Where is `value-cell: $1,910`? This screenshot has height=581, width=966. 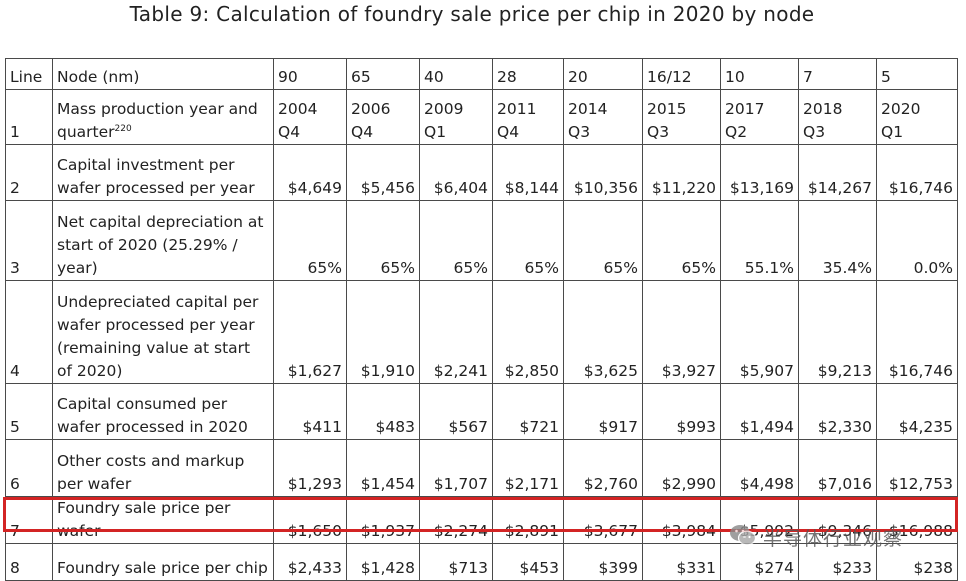 value-cell: $1,910 is located at coordinates (383, 332).